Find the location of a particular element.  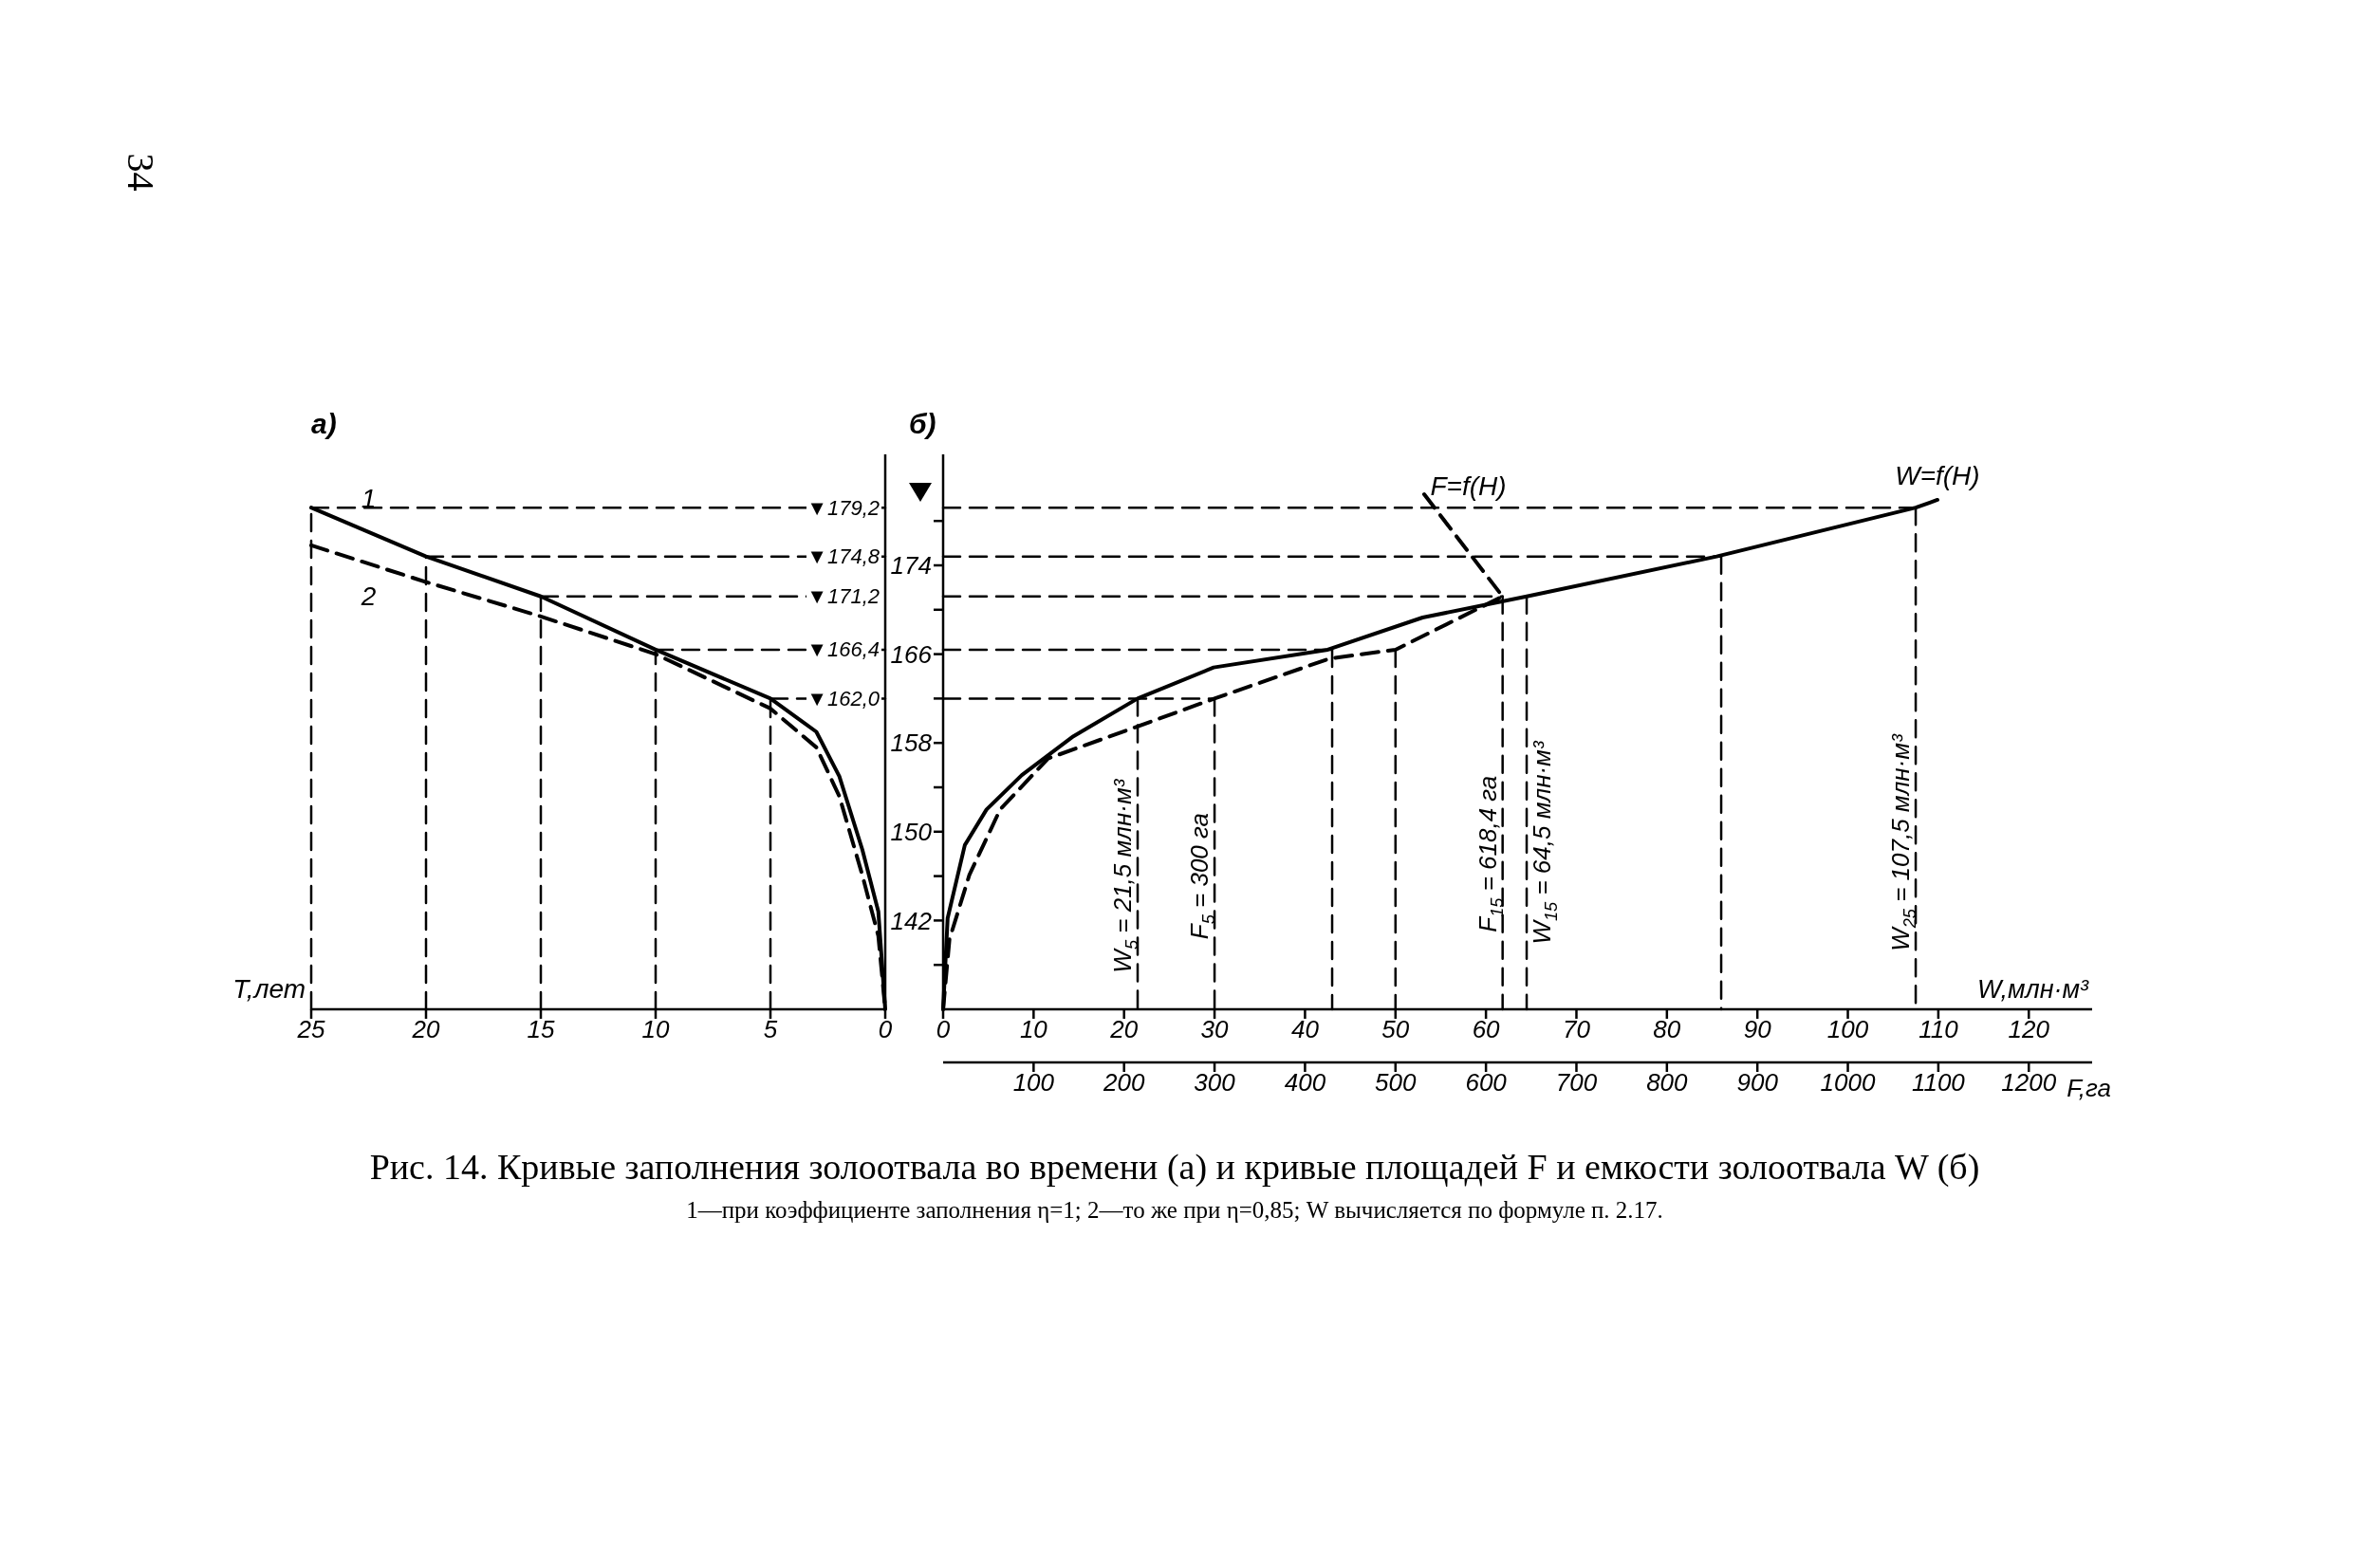

y-tick-label: ▼162,0 is located at coordinates (843, 698).